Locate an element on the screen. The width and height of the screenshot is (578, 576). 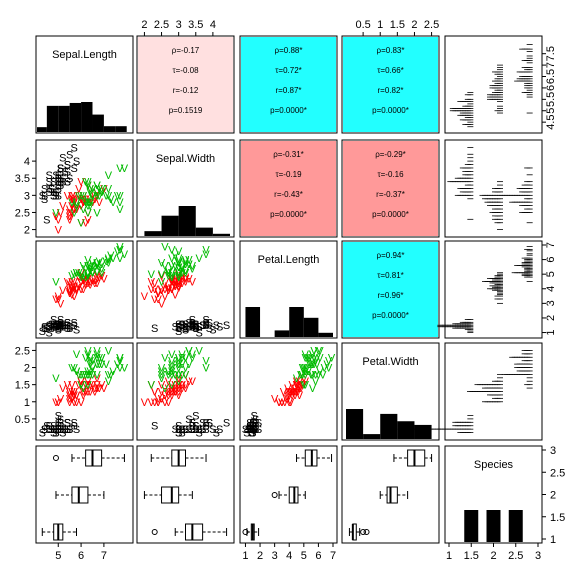
tick-label: 1 is located at coordinates (245, 556).